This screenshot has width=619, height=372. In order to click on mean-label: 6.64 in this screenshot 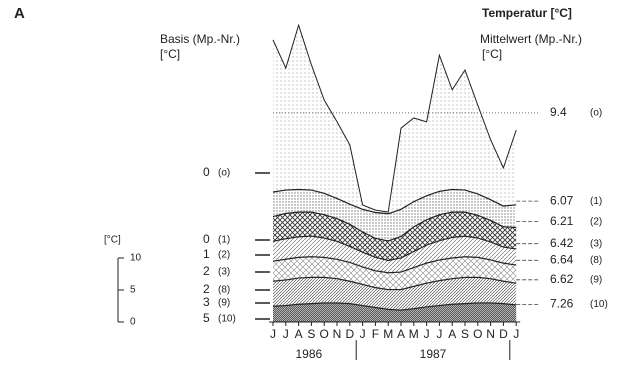, I will do `click(562, 259)`.